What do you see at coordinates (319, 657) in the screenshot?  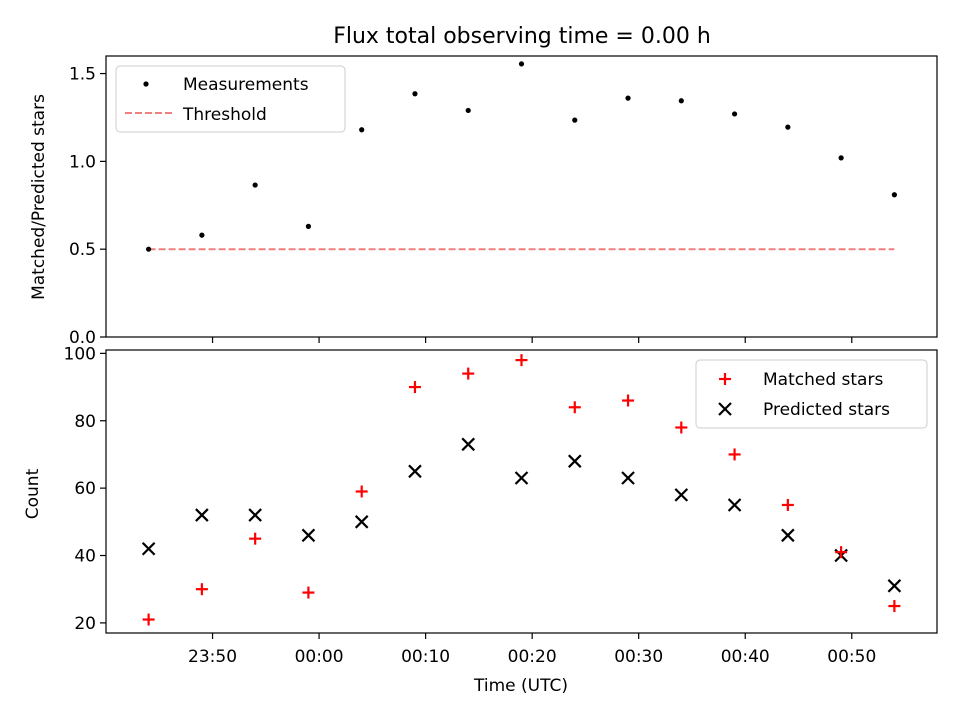 I see `bottom-x-tick-label: 00:00` at bounding box center [319, 657].